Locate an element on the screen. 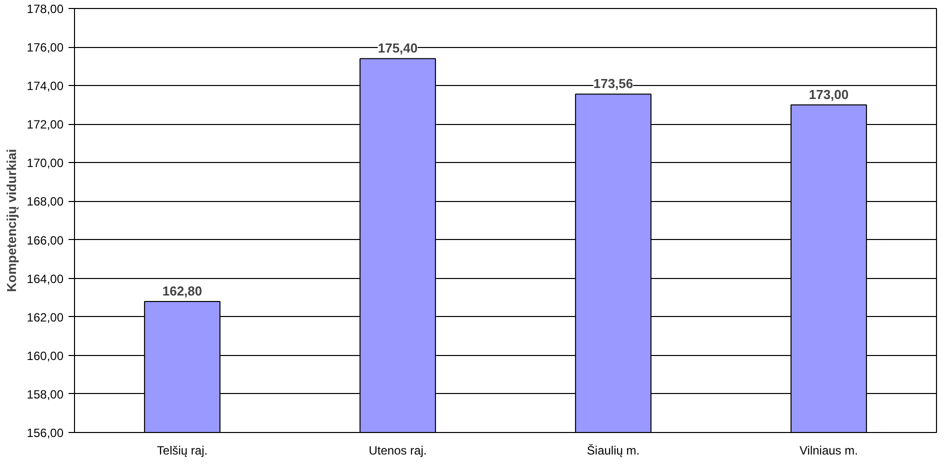  y-tick-label: 170,00 is located at coordinates (45, 163).